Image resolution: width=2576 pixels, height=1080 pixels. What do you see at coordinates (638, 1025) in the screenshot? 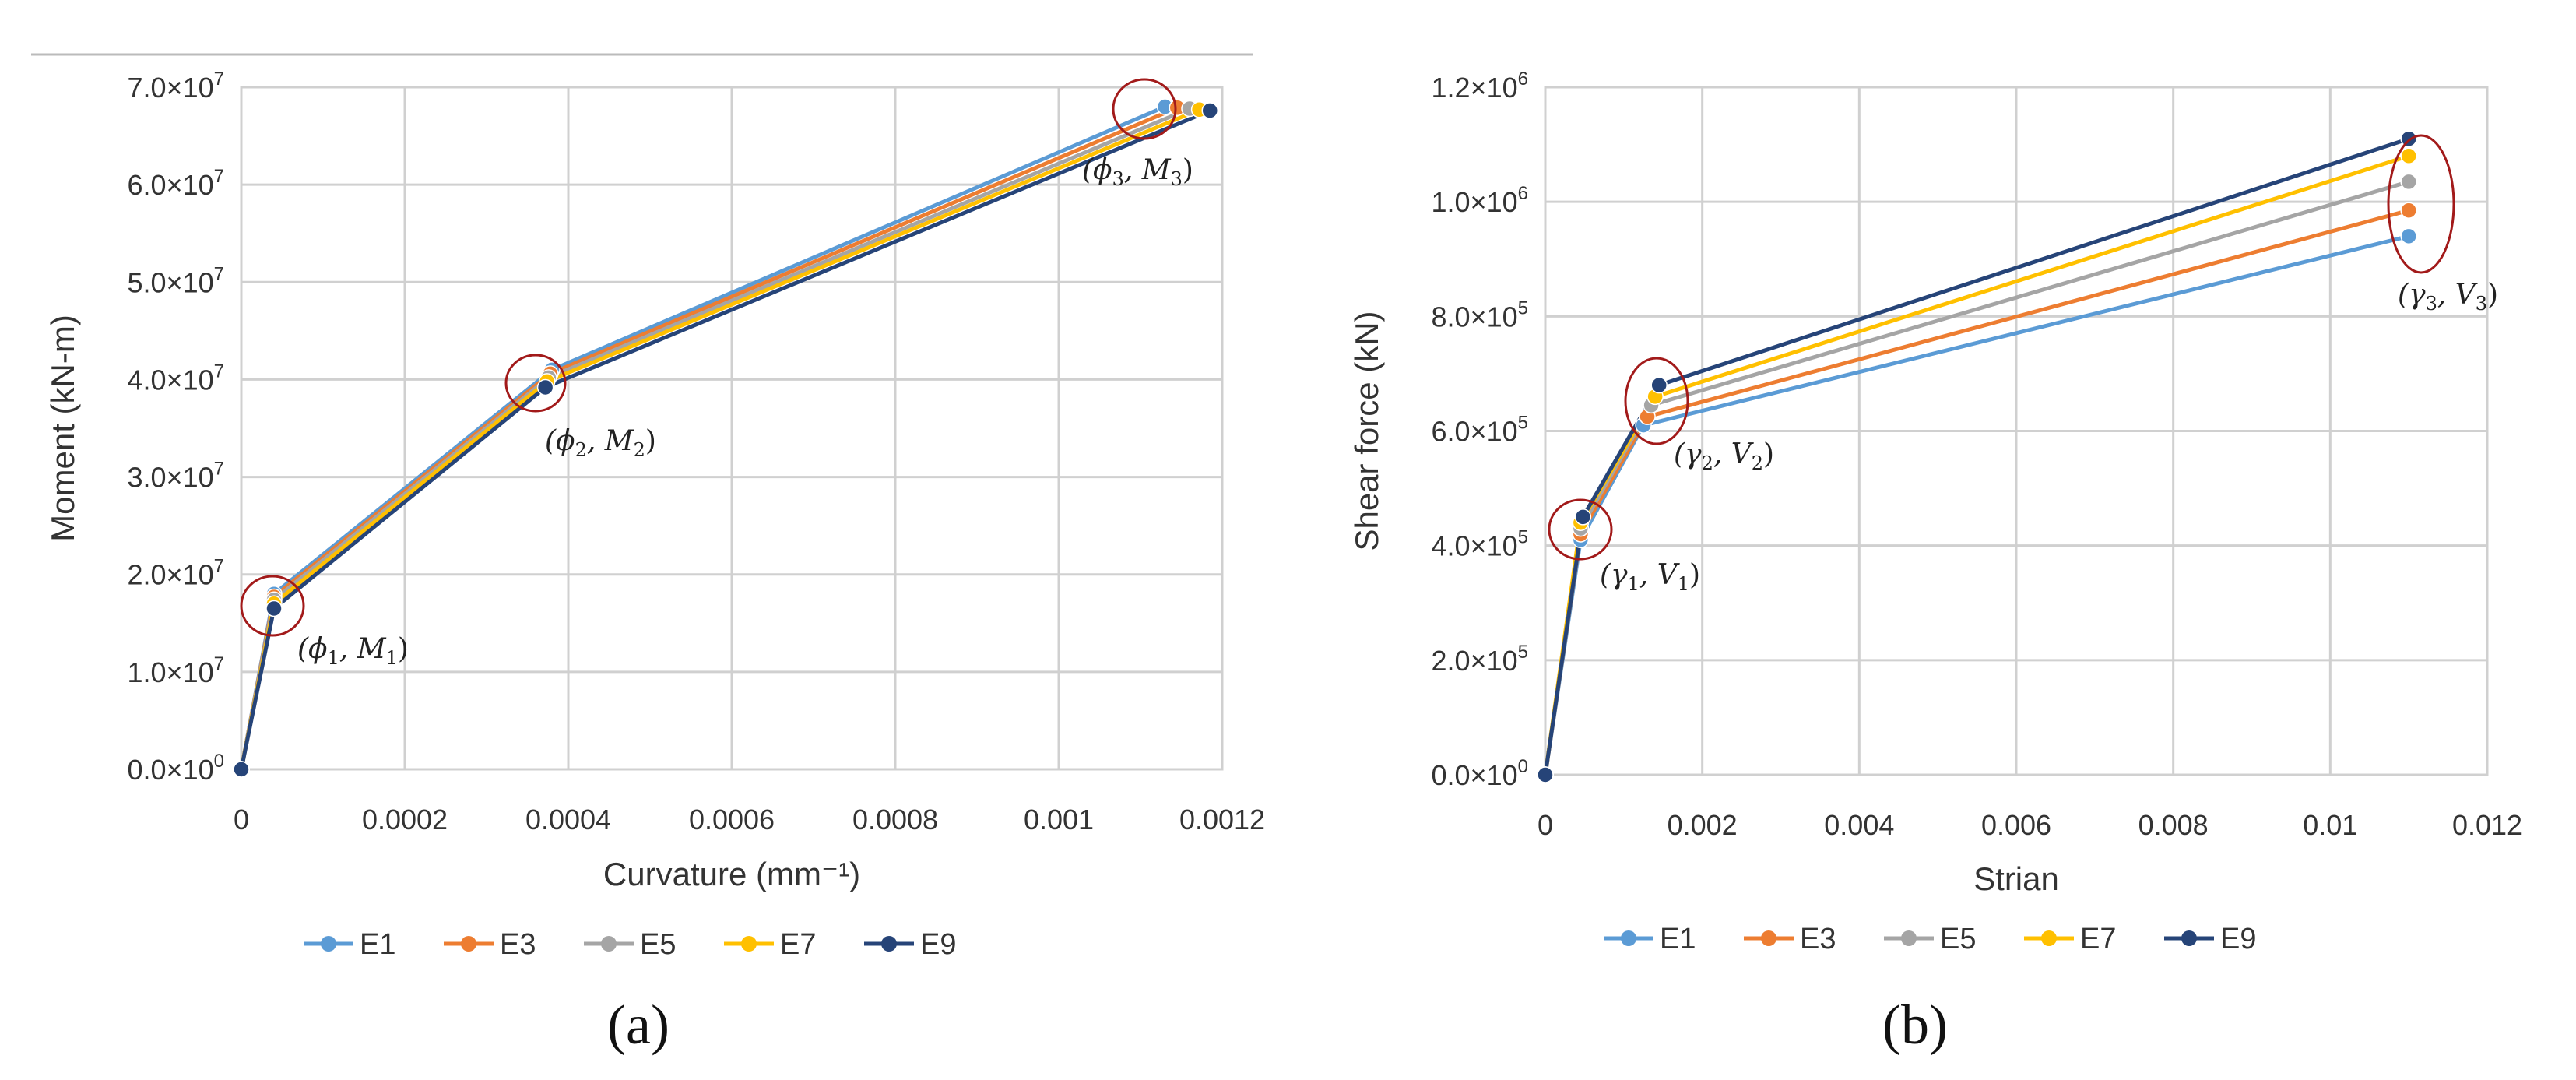
I see `panel-label: (a)` at bounding box center [638, 1025].